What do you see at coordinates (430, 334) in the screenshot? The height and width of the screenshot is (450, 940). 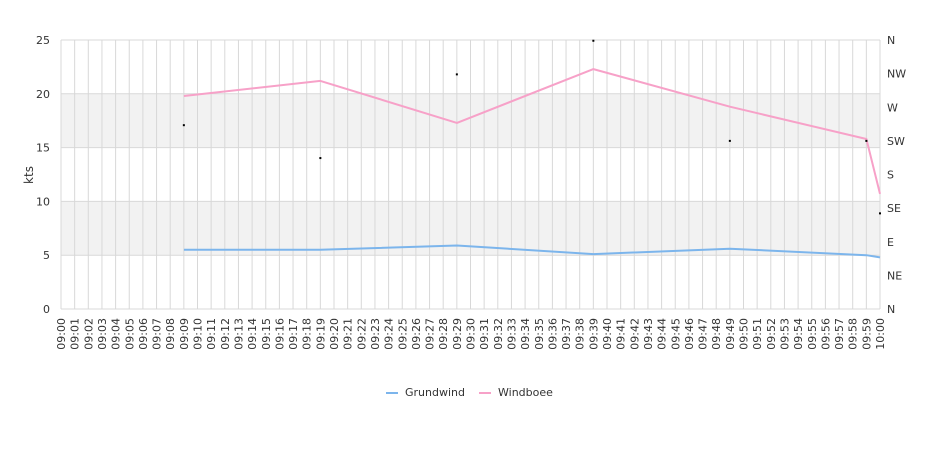 I see `x-tick-label: 09:27` at bounding box center [430, 334].